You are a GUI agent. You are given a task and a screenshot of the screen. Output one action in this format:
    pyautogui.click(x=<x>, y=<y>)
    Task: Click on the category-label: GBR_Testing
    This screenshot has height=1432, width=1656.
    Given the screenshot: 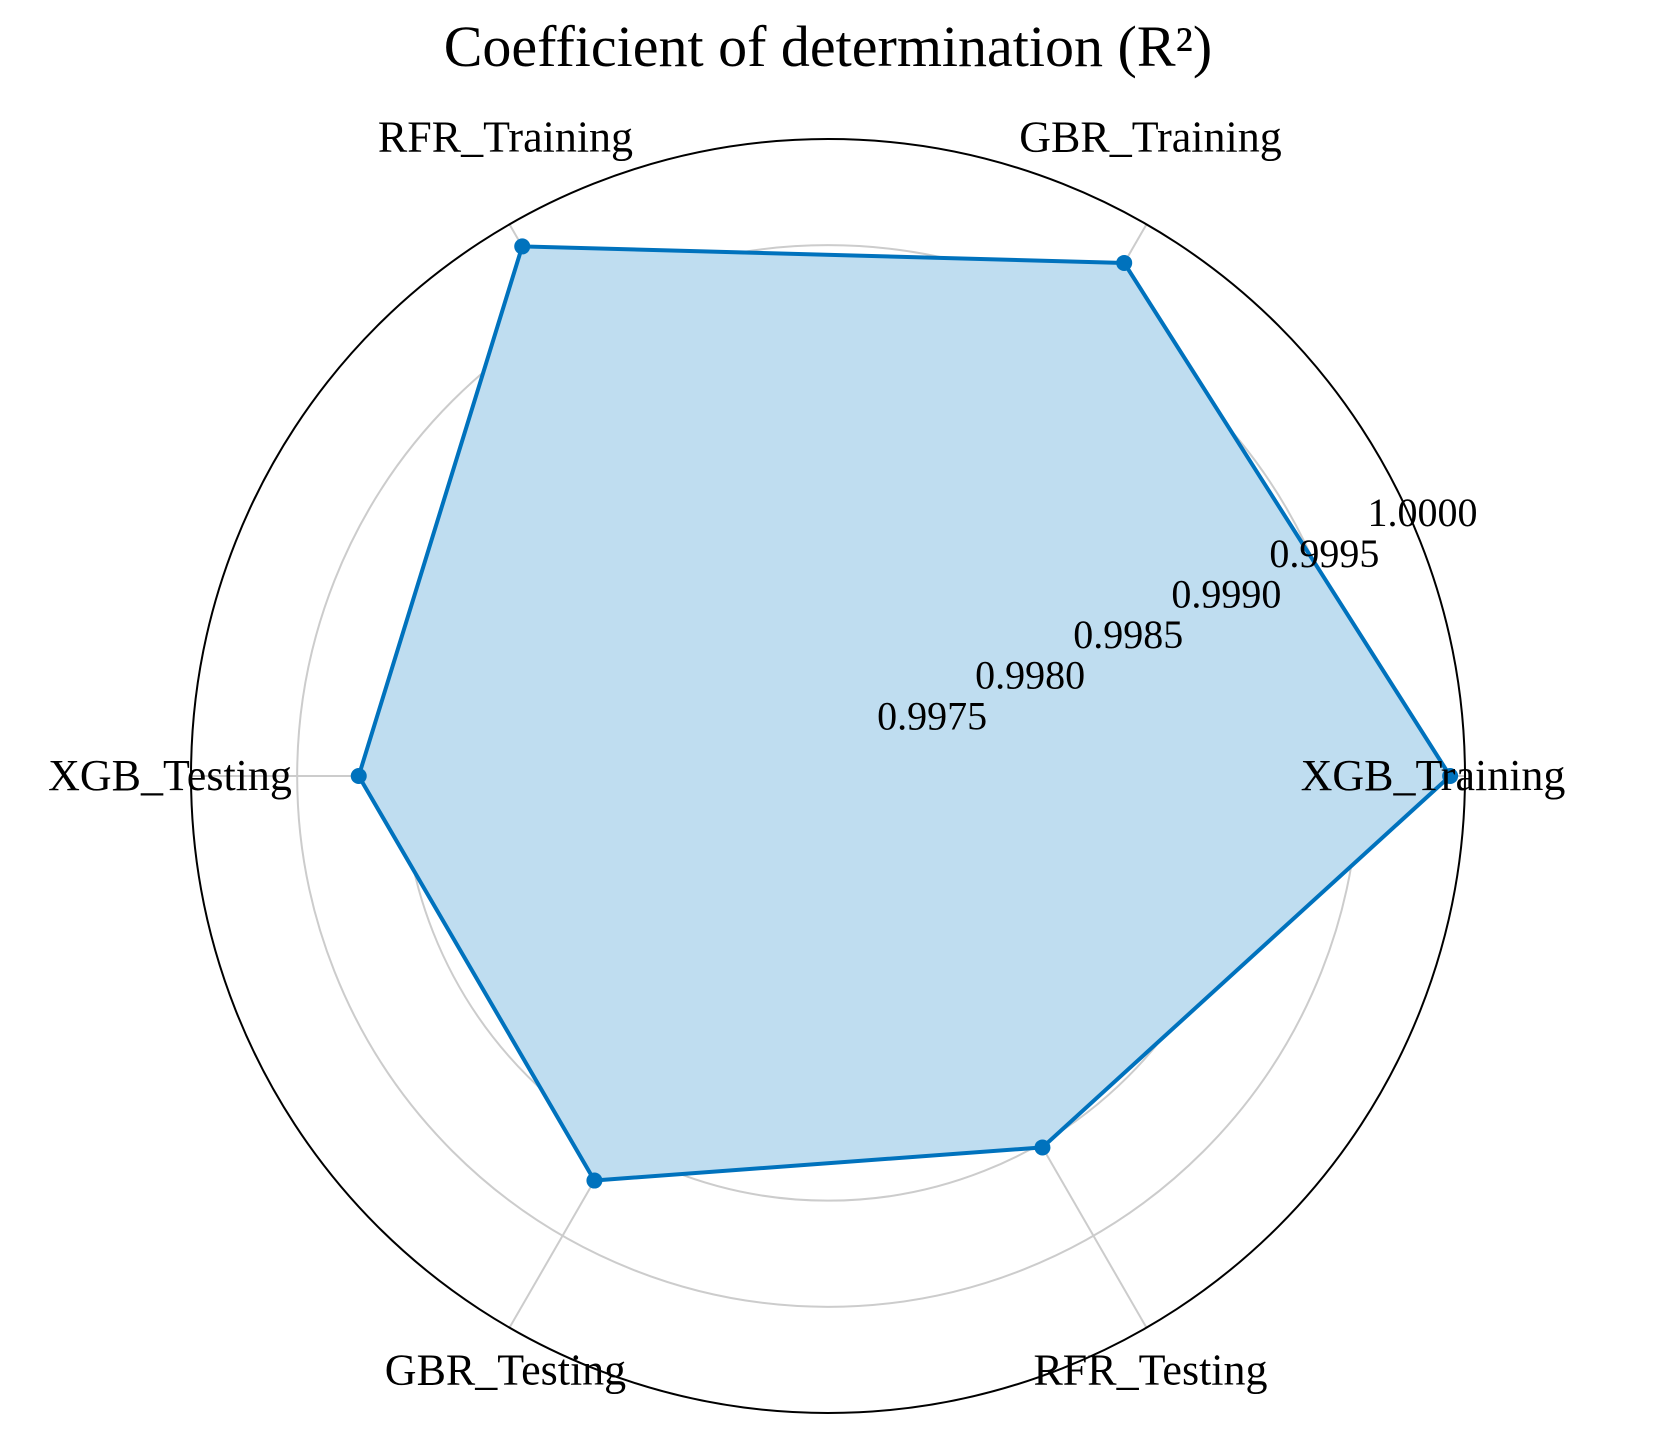 What is the action you would take?
    pyautogui.click(x=505, y=1370)
    